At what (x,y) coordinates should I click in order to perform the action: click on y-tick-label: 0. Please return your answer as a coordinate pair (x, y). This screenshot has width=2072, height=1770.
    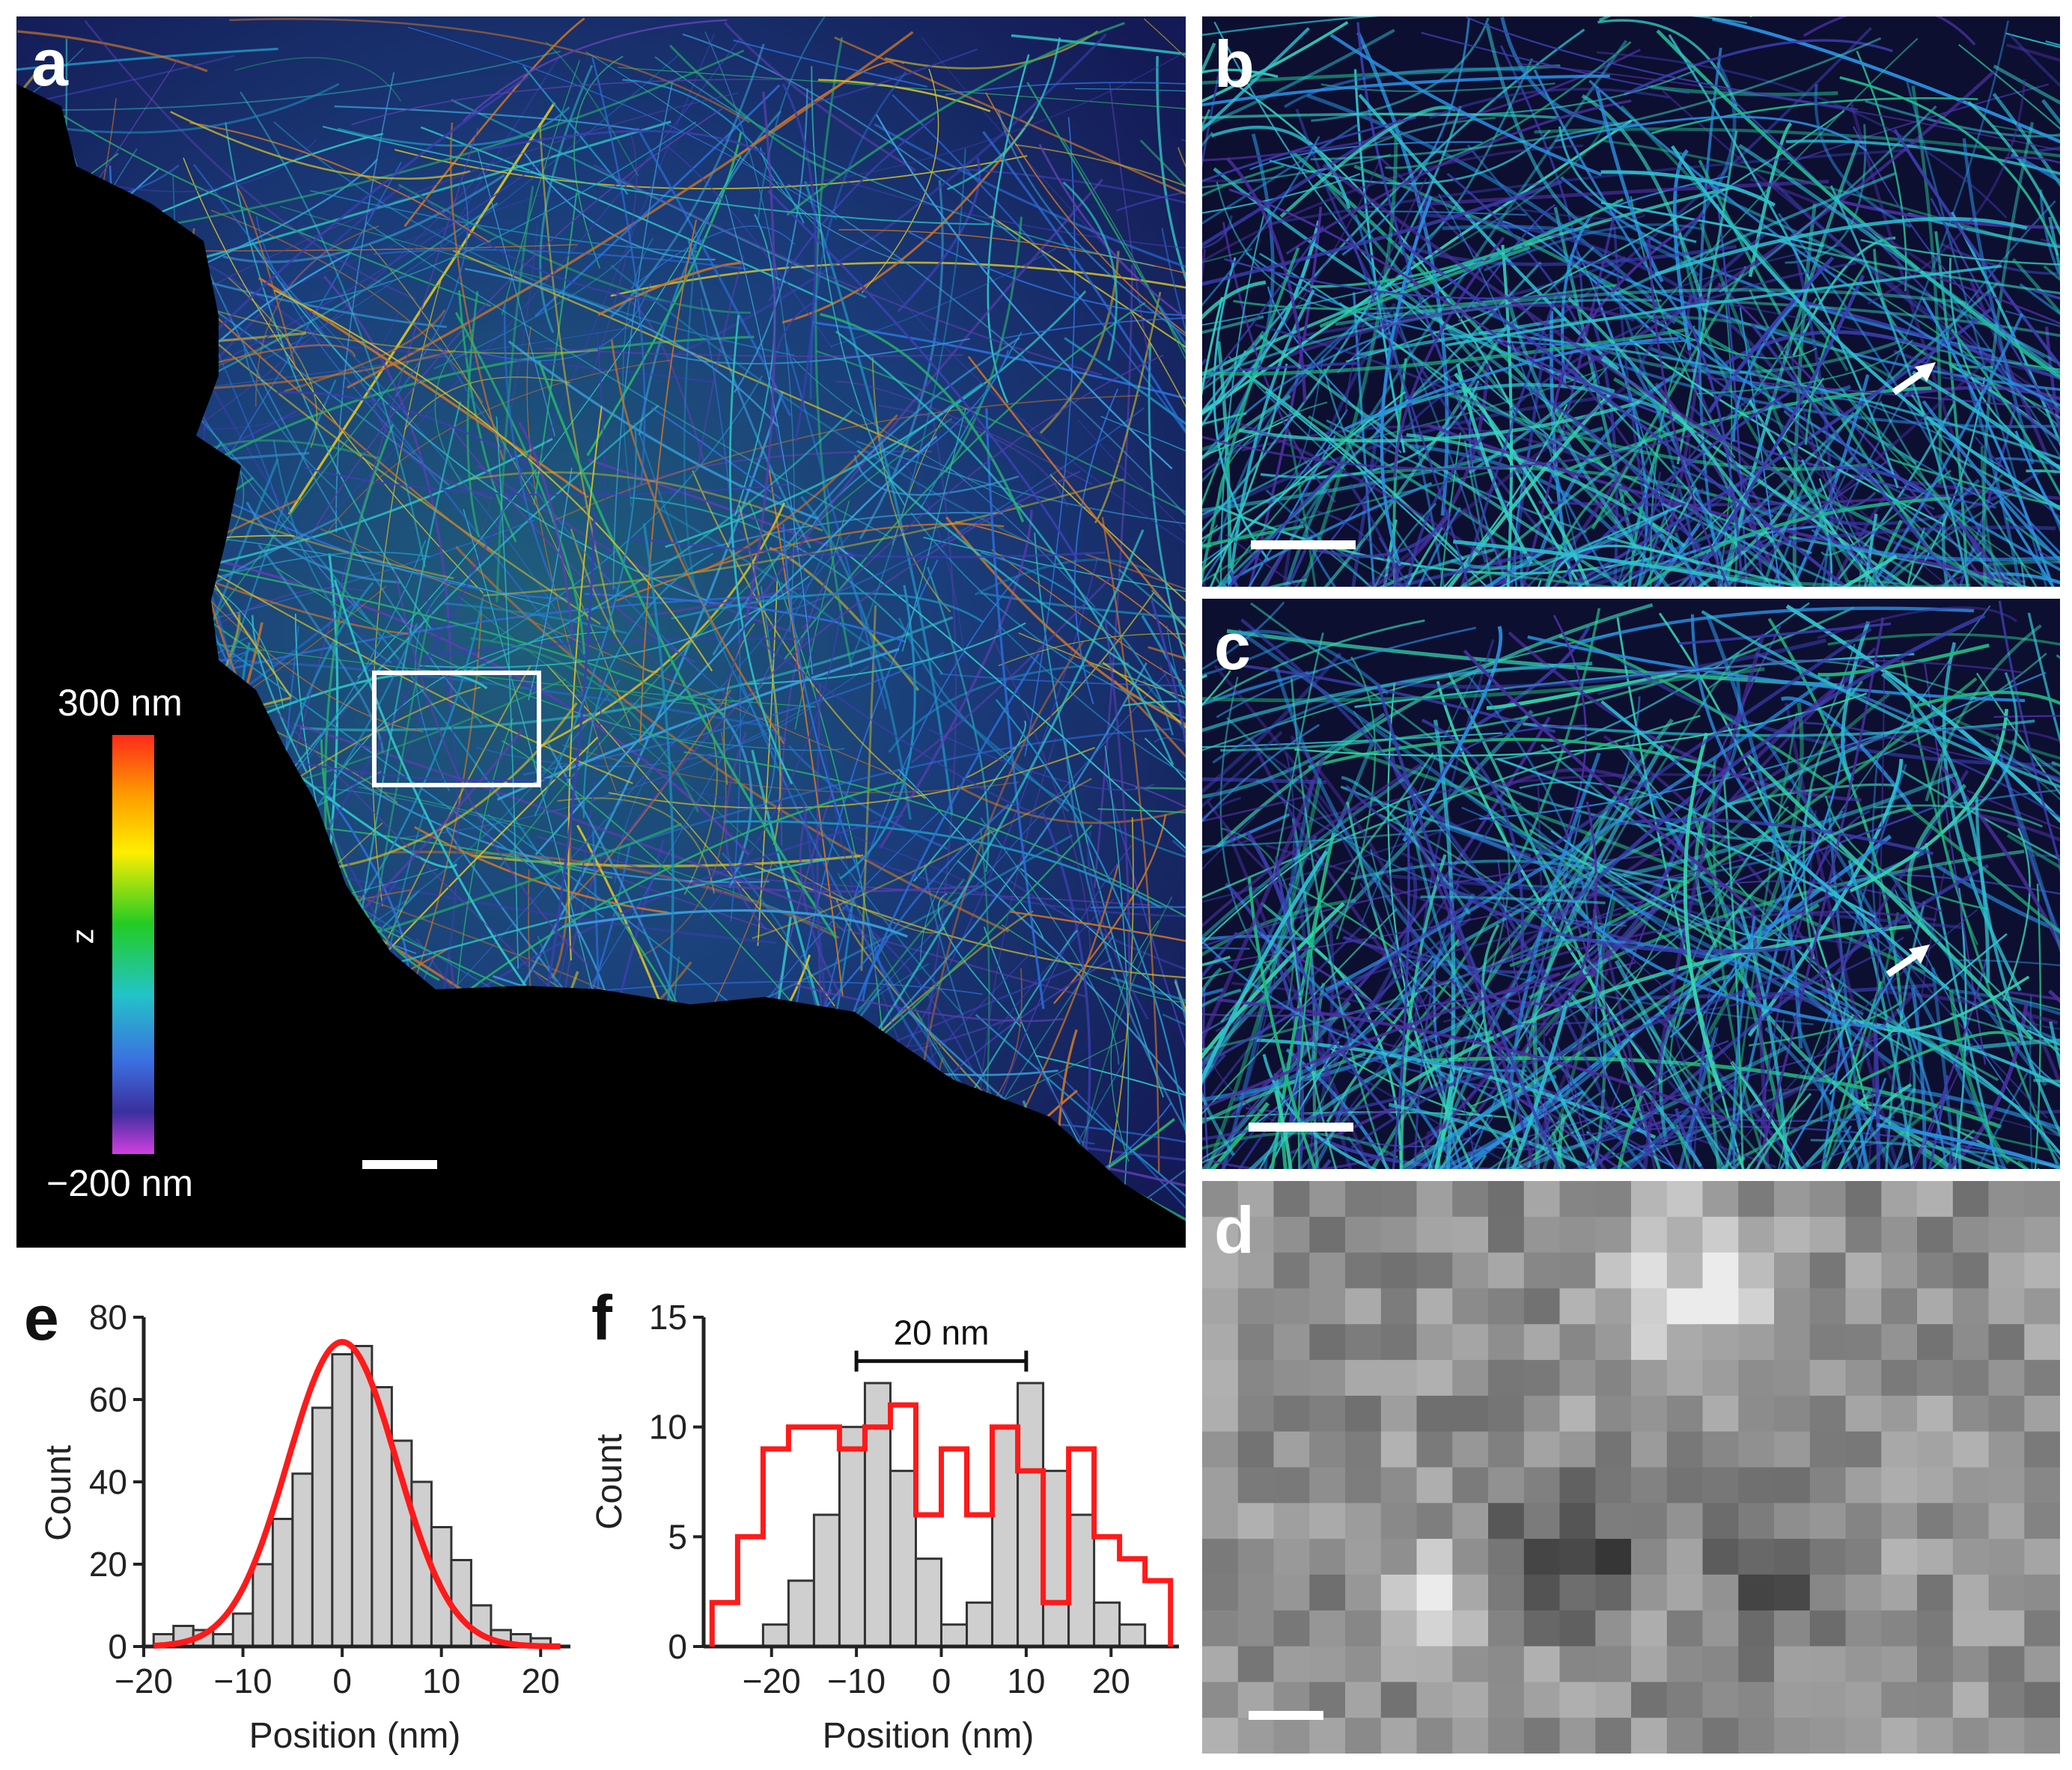
    Looking at the image, I should click on (117, 1647).